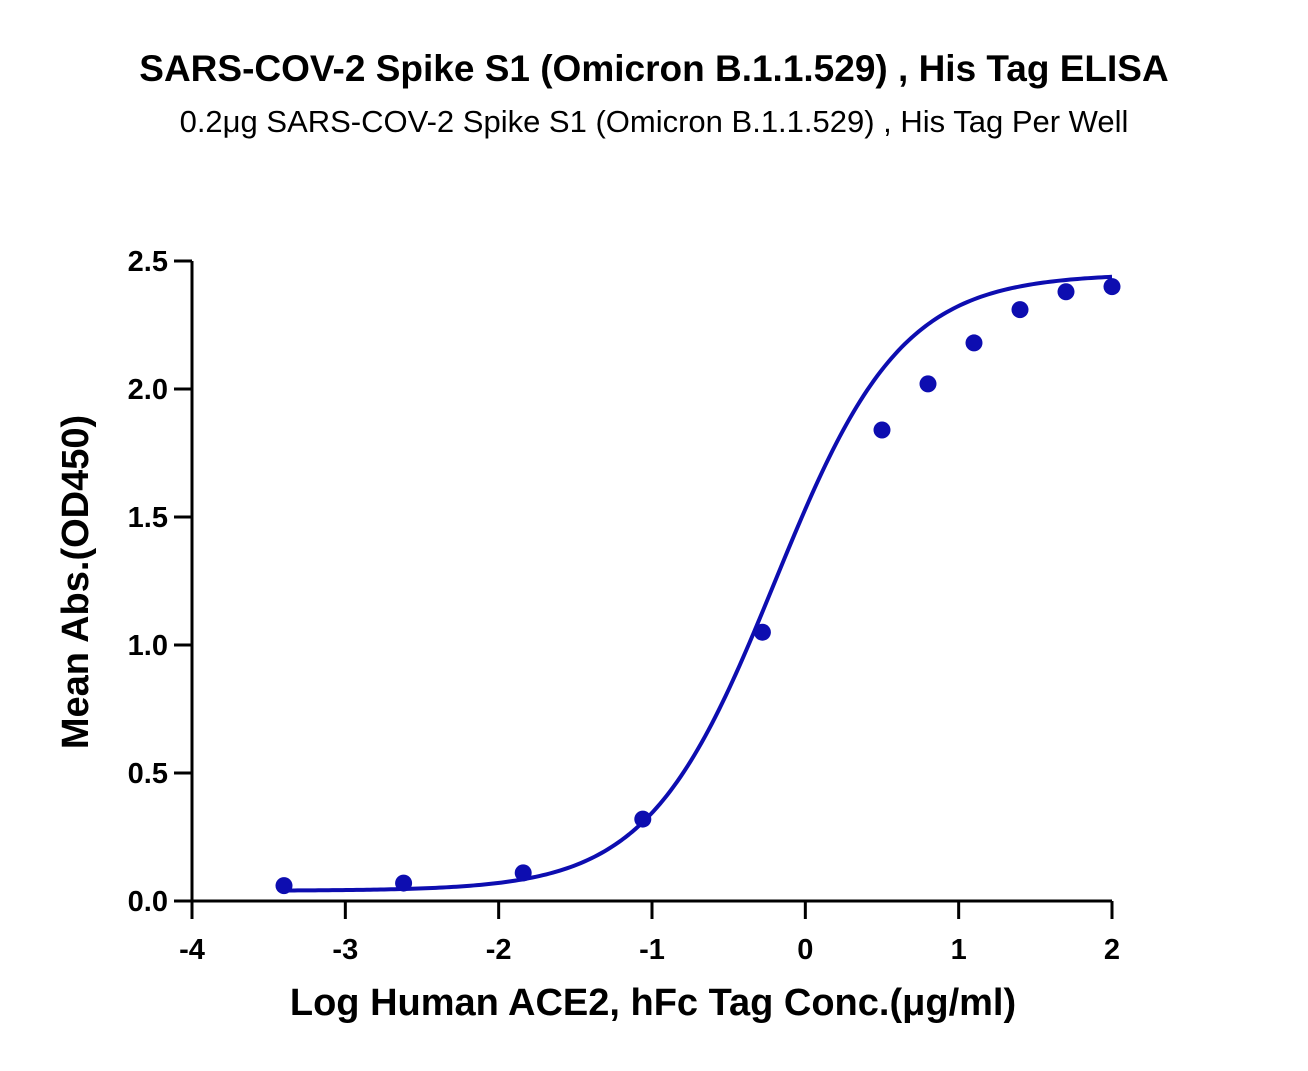 This screenshot has width=1308, height=1071. Describe the element at coordinates (959, 950) in the screenshot. I see `x-tick-label: 1` at that location.